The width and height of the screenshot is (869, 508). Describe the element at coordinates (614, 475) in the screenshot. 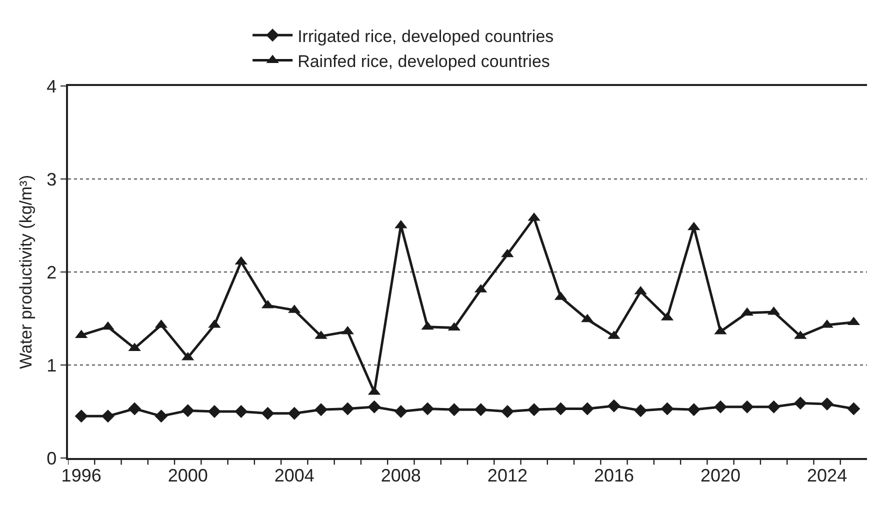

I see `x-tick-label: 2016` at that location.